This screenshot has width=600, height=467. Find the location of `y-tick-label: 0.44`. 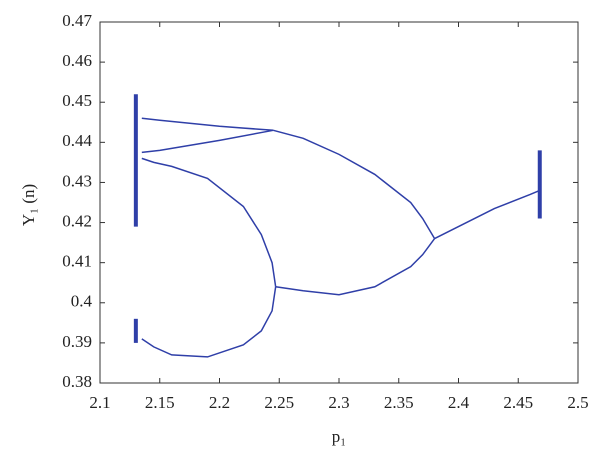

y-tick-label: 0.44 is located at coordinates (77, 140).